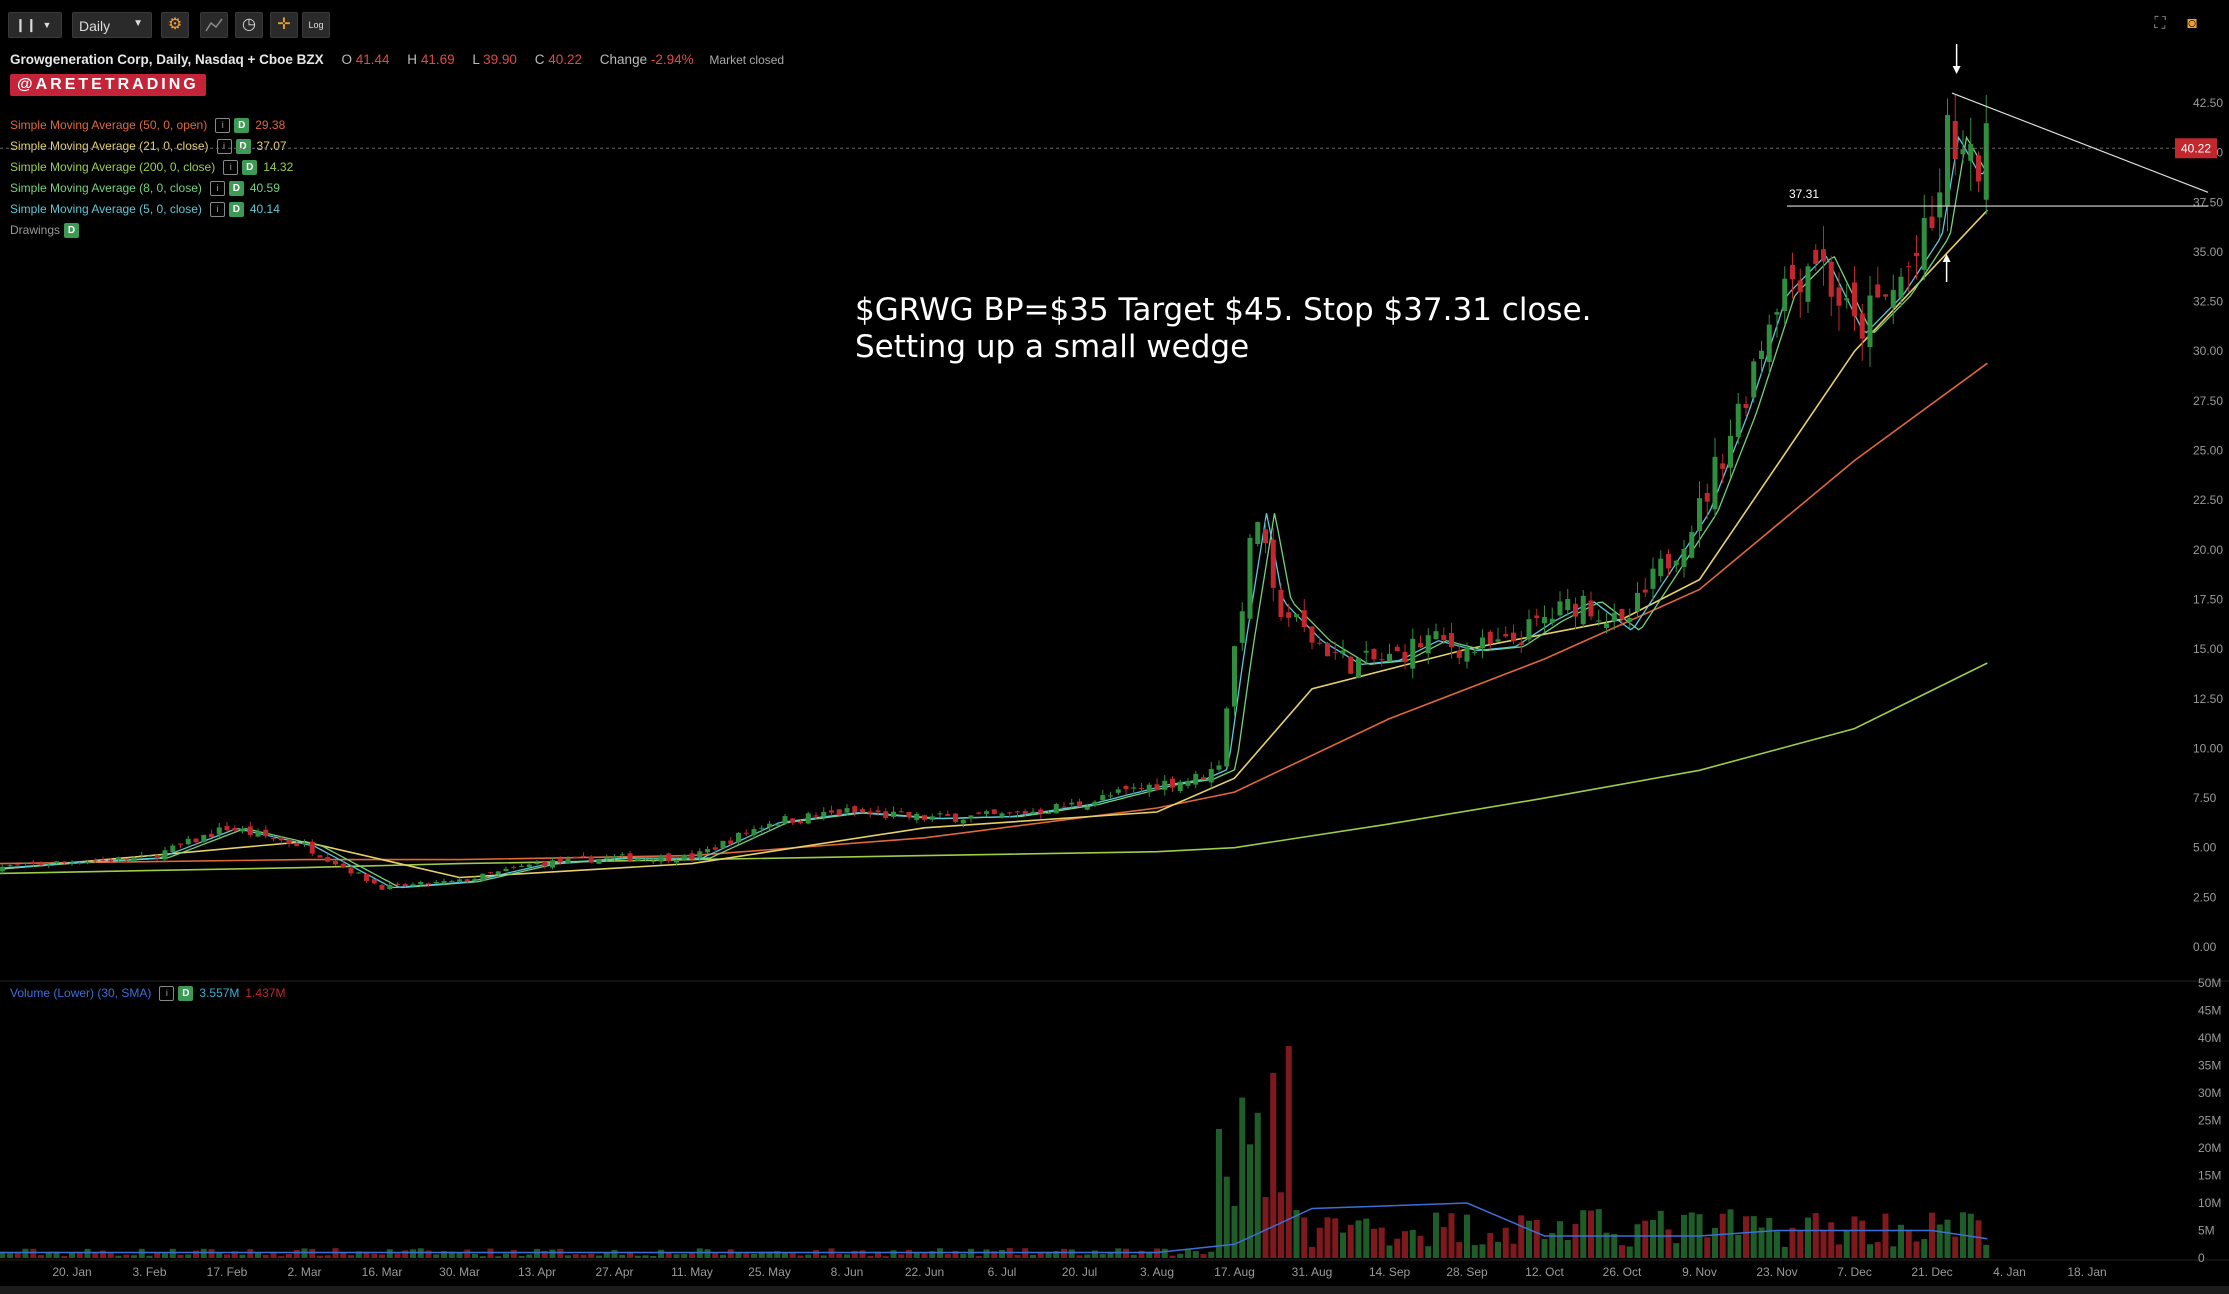  What do you see at coordinates (45, 231) in the screenshot?
I see `drawings-toggle: Drawings D` at bounding box center [45, 231].